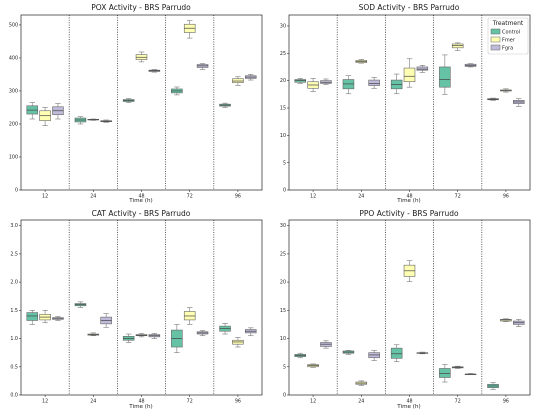 This screenshot has height=412, width=550. I want to click on sod-ytick-label: 20, so click(283, 81).